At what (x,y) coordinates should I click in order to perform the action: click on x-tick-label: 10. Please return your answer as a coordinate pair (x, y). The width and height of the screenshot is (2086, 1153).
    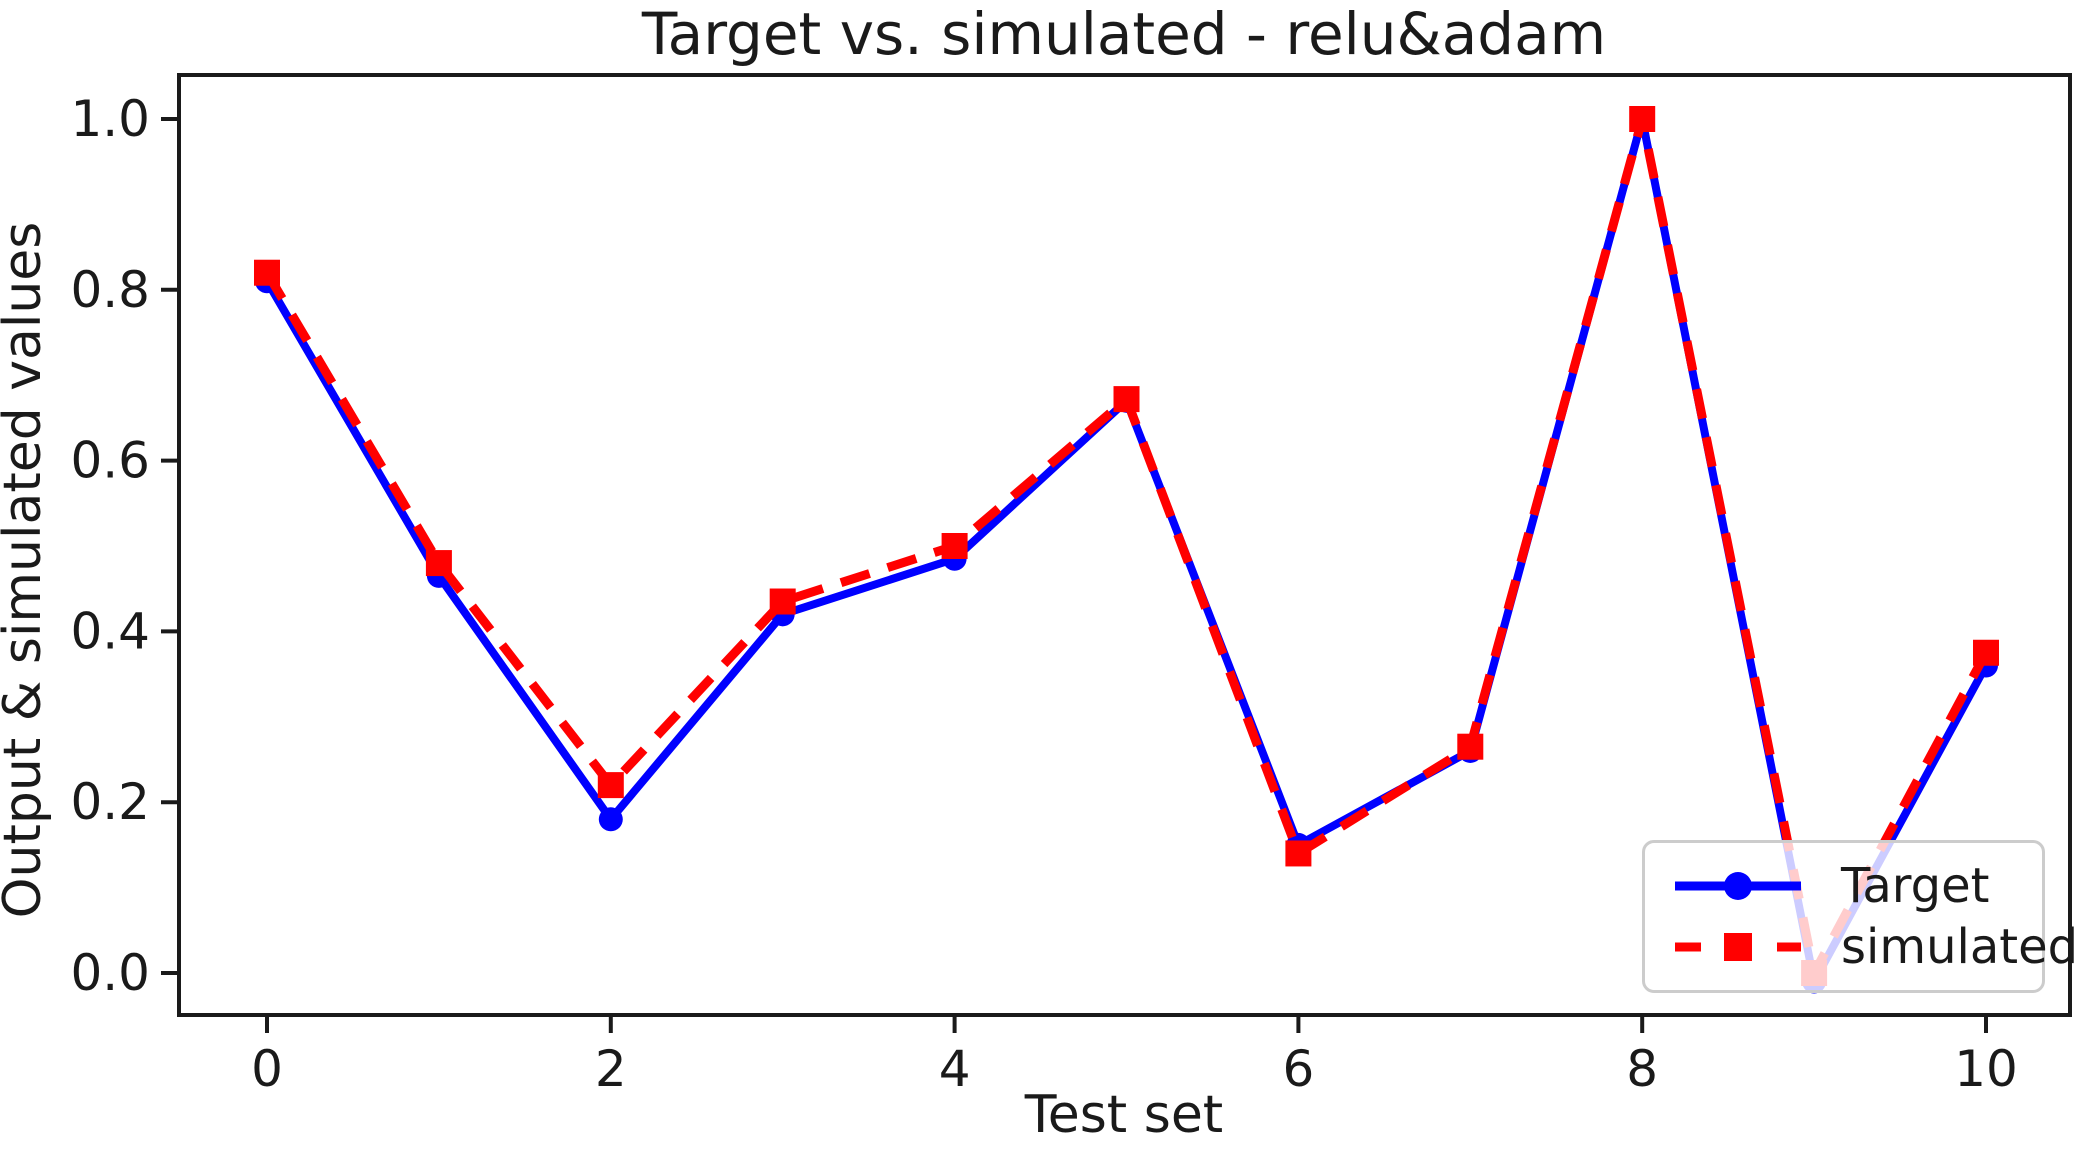
    Looking at the image, I should click on (1986, 1069).